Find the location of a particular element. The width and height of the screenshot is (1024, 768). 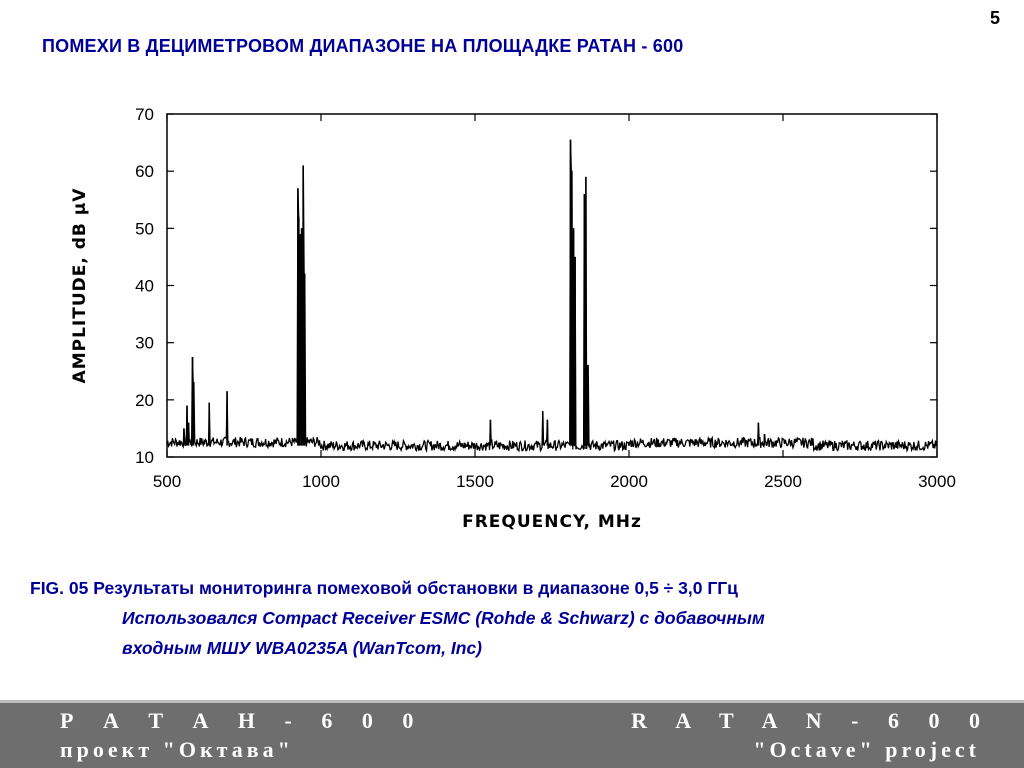

y-tick-label: 70 is located at coordinates (144, 114).